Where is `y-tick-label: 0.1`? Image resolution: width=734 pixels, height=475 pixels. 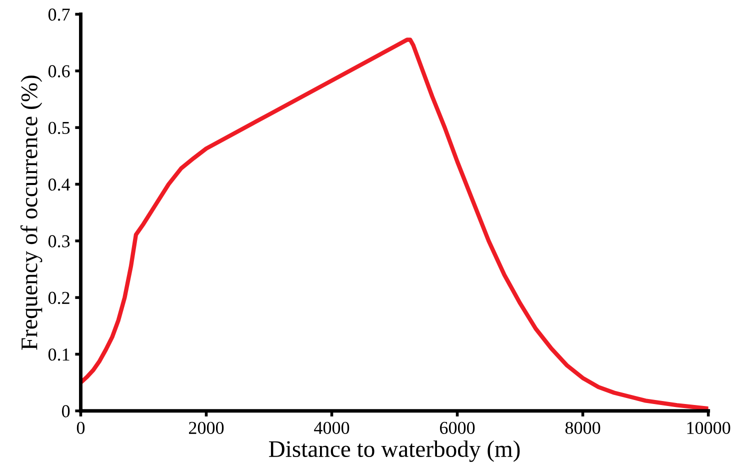 y-tick-label: 0.1 is located at coordinates (59, 354).